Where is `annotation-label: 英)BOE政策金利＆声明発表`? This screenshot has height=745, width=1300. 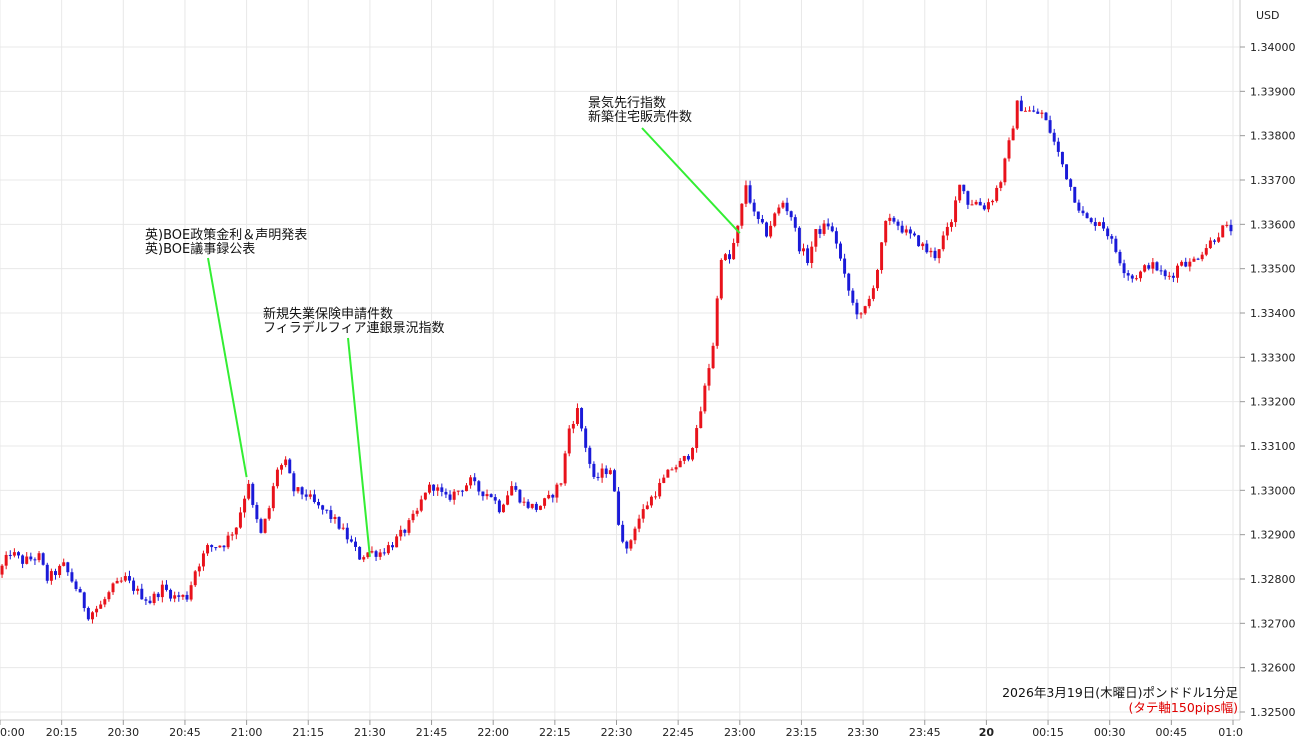 annotation-label: 英)BOE政策金利＆声明発表 is located at coordinates (226, 235).